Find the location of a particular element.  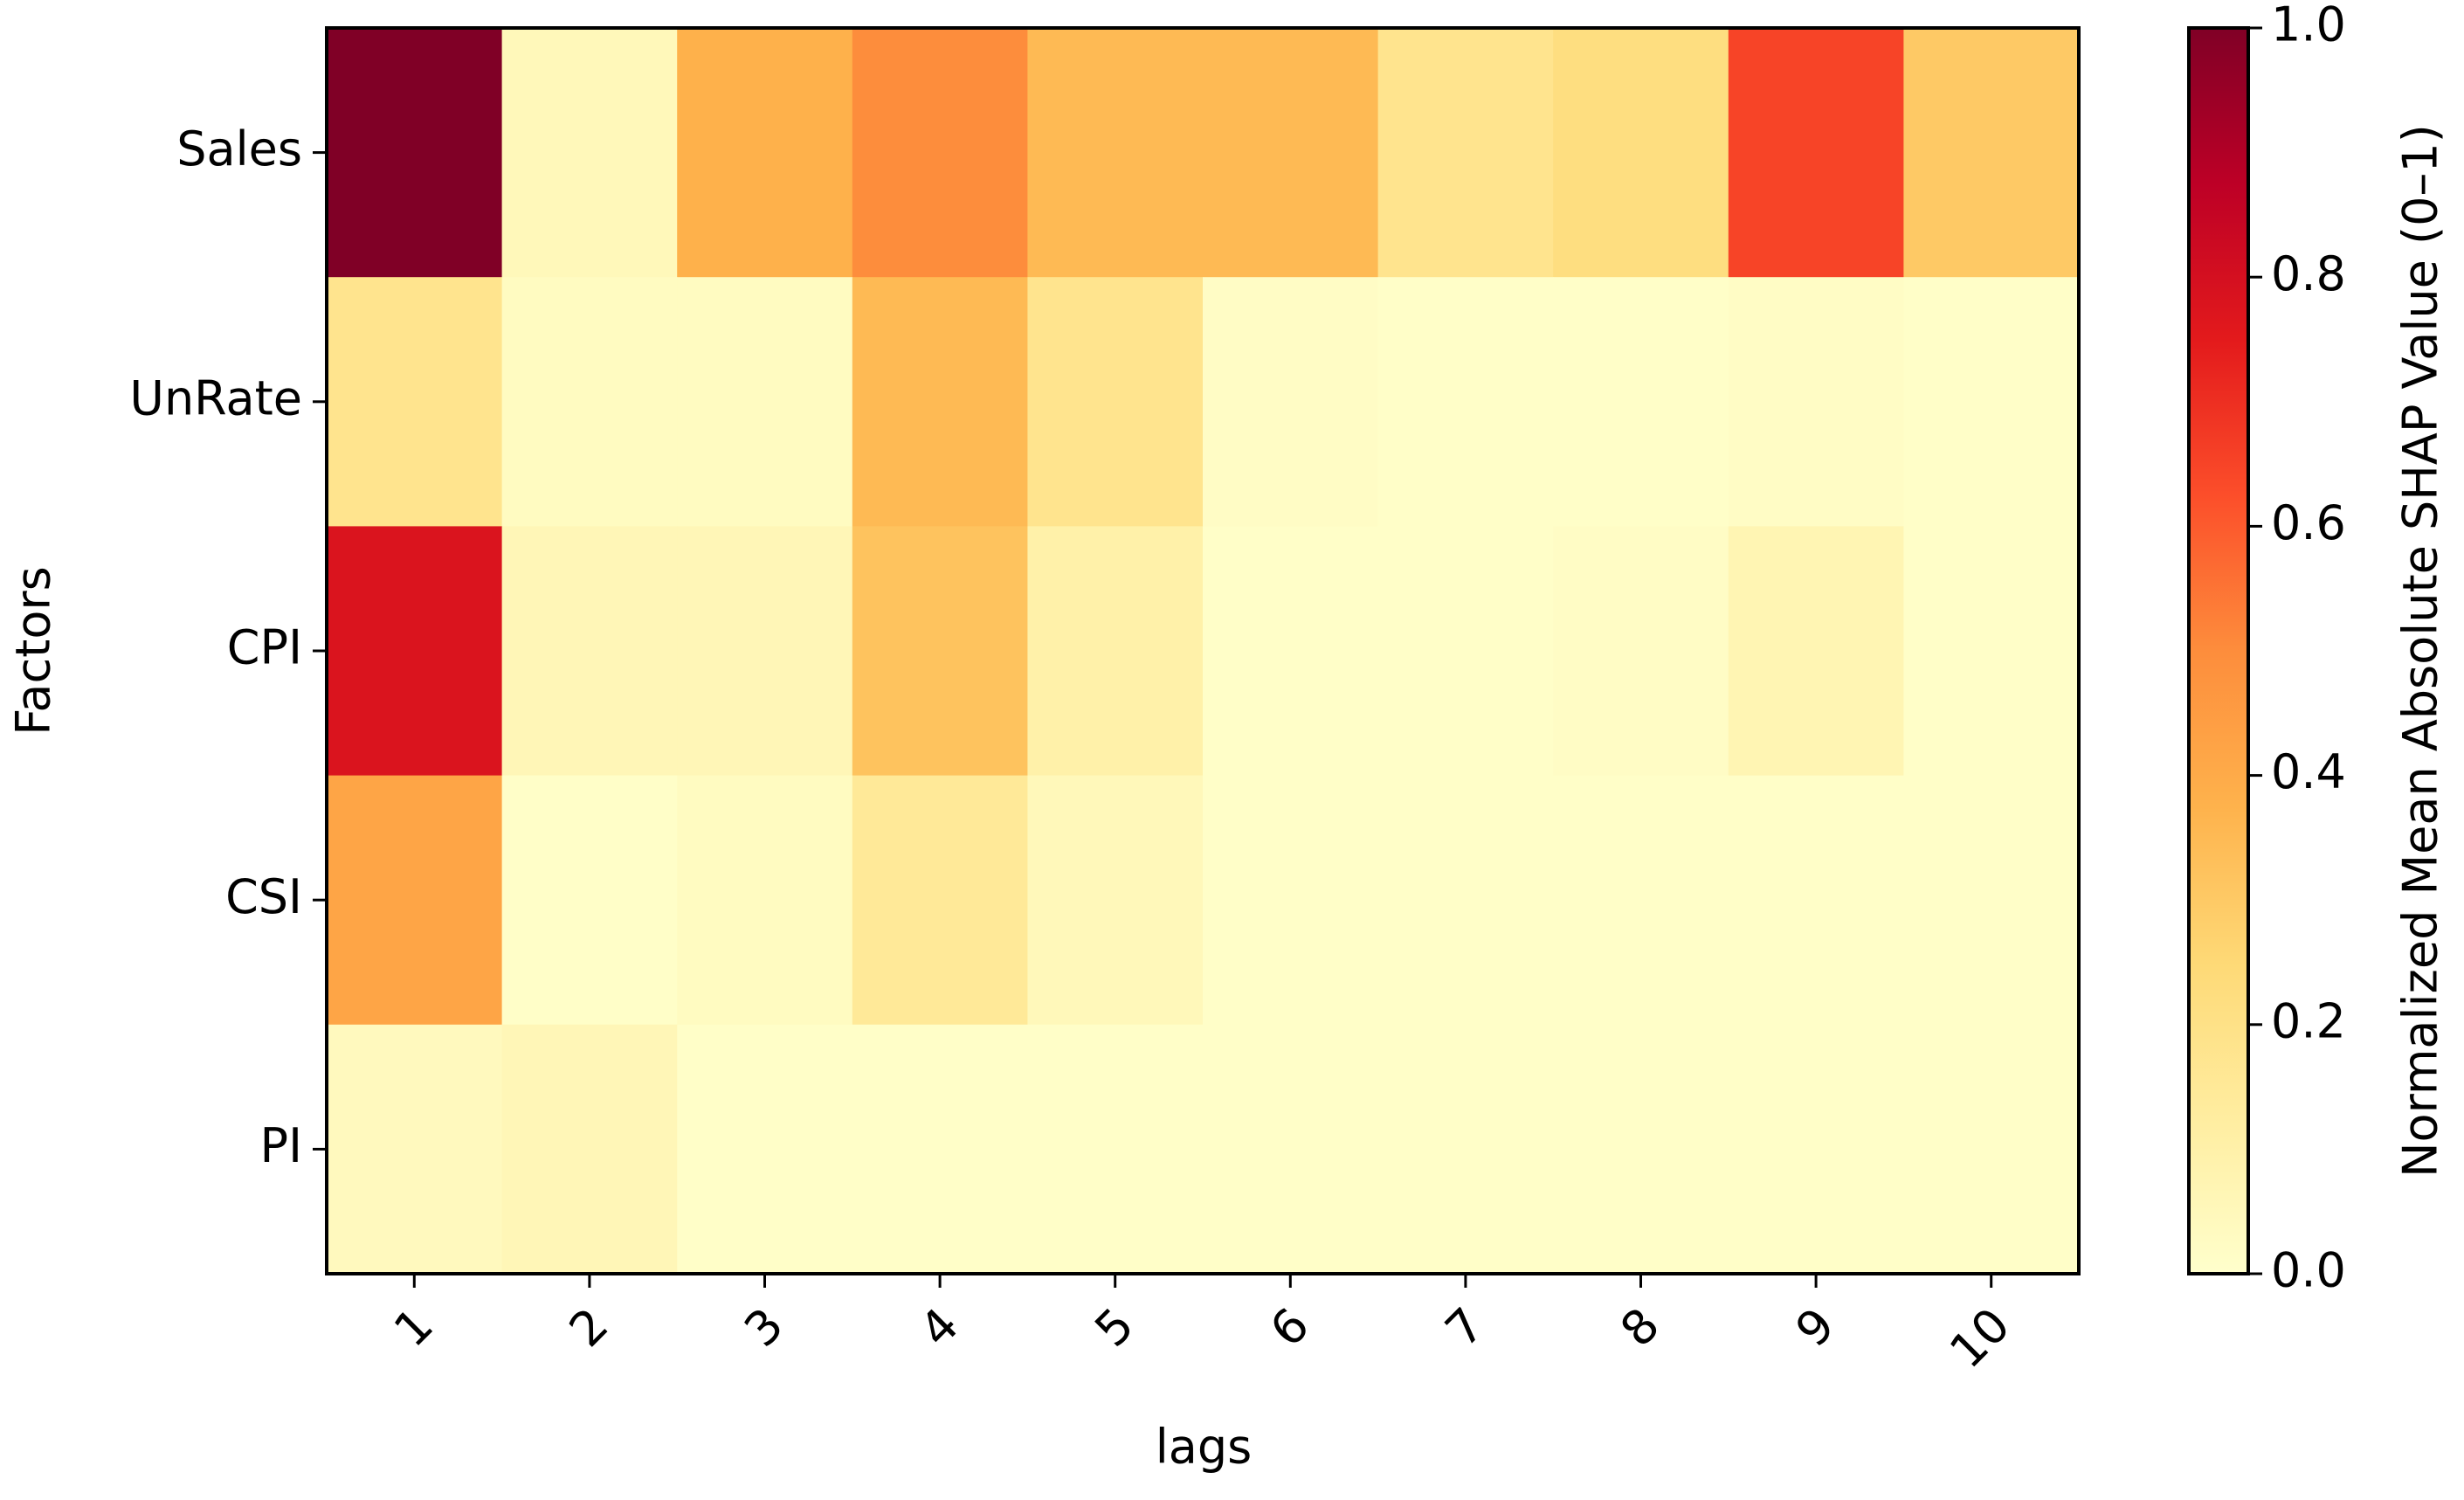

x-tick-label: 6 is located at coordinates (1290, 1328).